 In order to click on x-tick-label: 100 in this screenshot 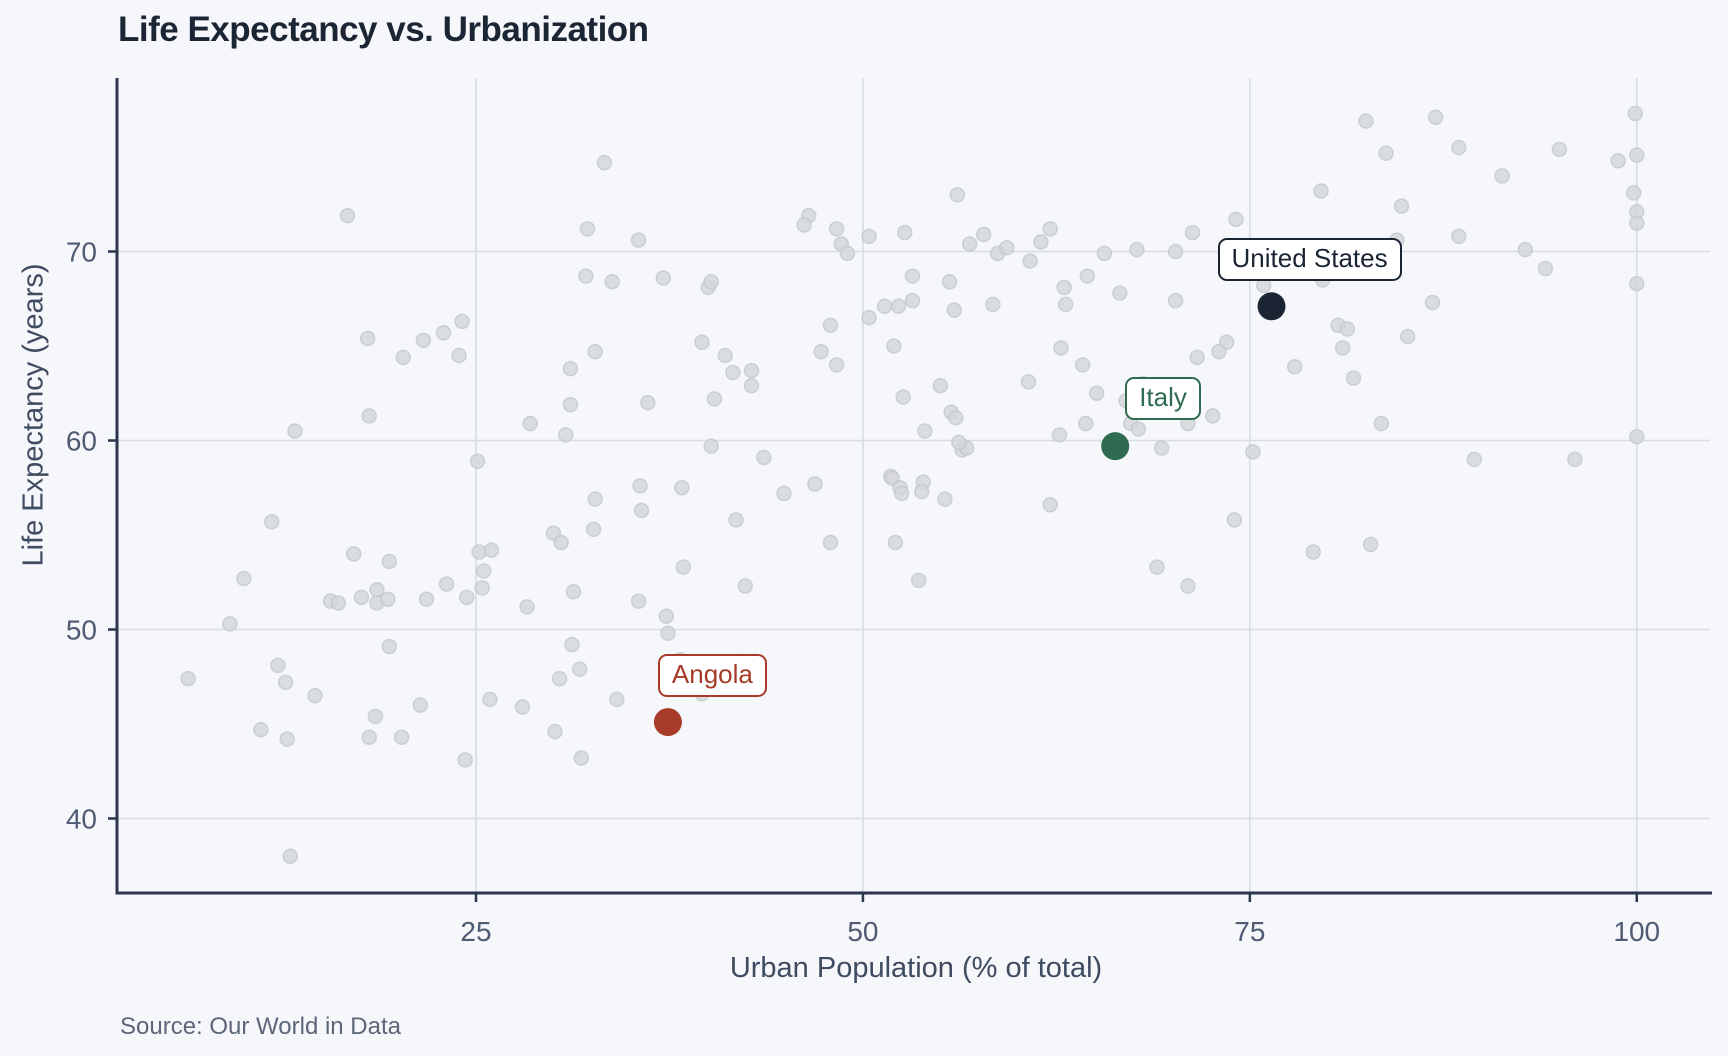, I will do `click(1636, 931)`.